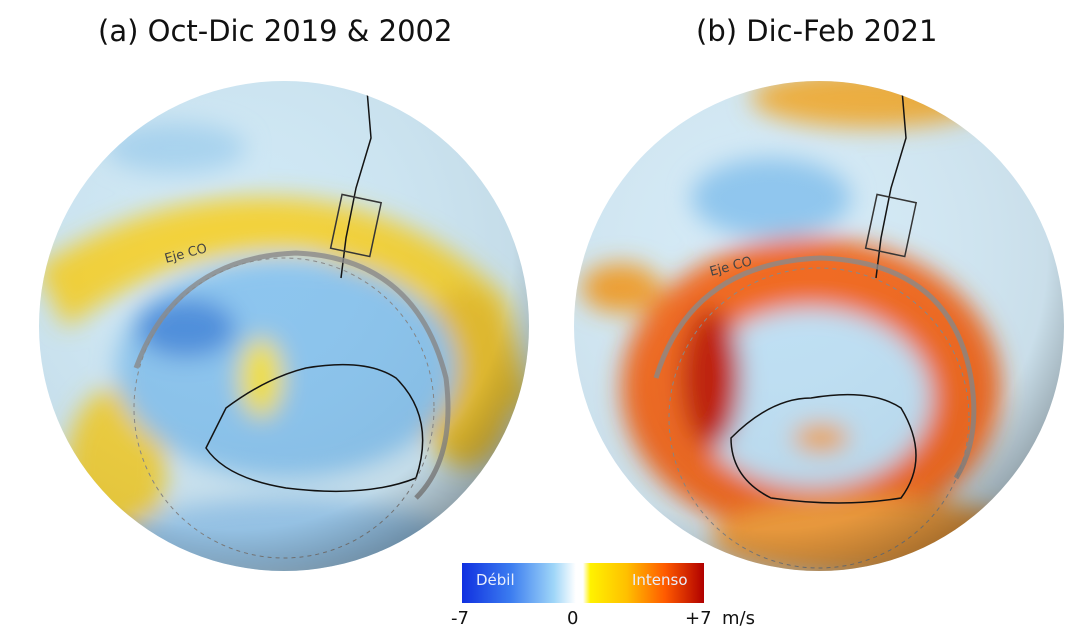  Describe the element at coordinates (583, 583) in the screenshot. I see `colorbar: Débil Intenso` at that location.